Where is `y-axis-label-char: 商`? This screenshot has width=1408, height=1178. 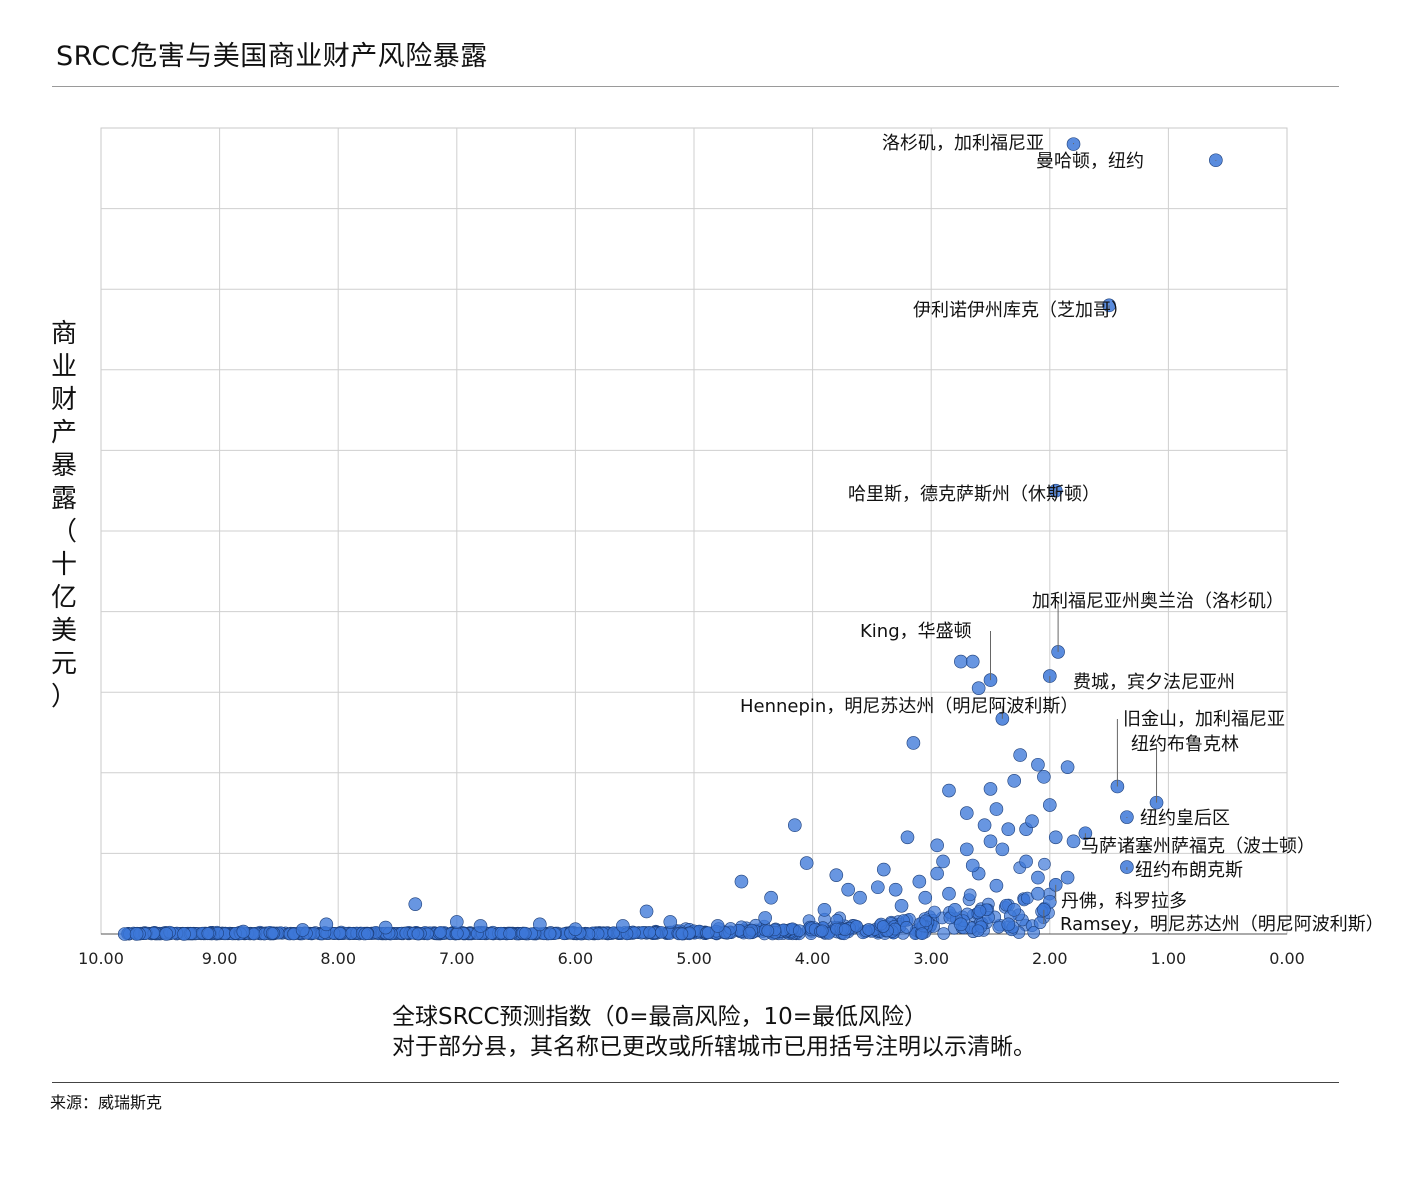
y-axis-label-char: 商 is located at coordinates (63, 334).